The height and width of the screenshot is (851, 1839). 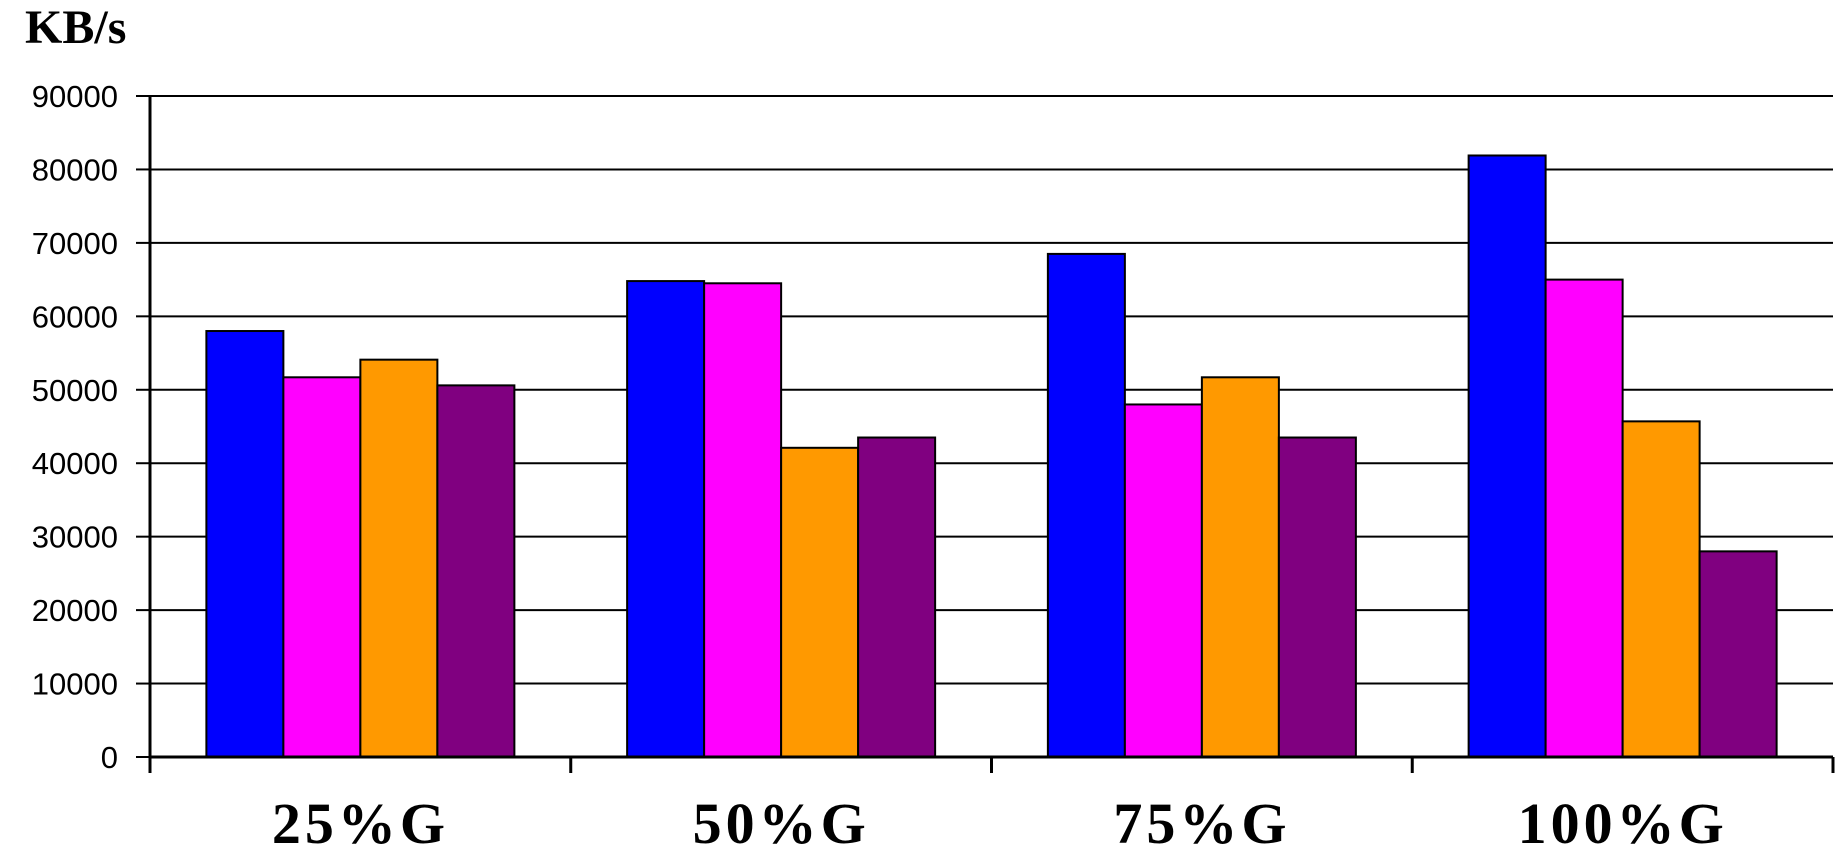 What do you see at coordinates (75, 243) in the screenshot?
I see `y-tick-label: 70000` at bounding box center [75, 243].